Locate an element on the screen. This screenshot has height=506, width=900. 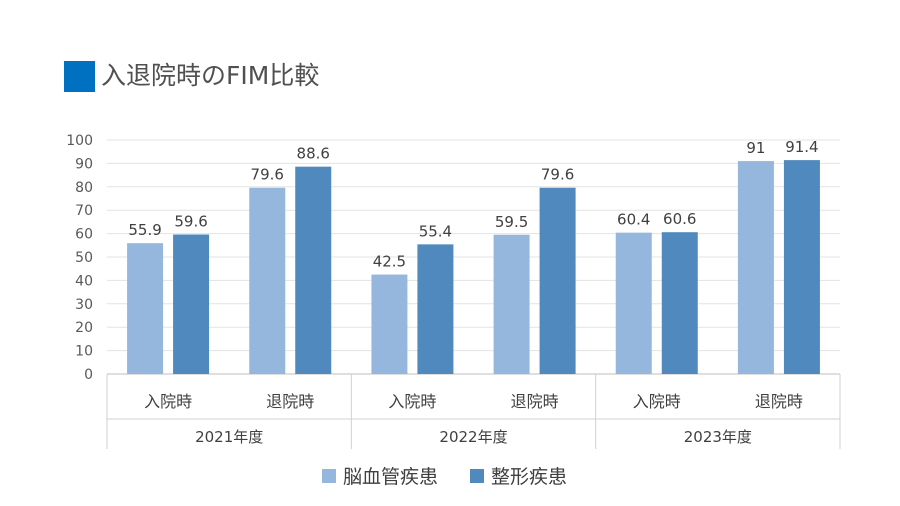
data-label: 60.4 is located at coordinates (633, 220).